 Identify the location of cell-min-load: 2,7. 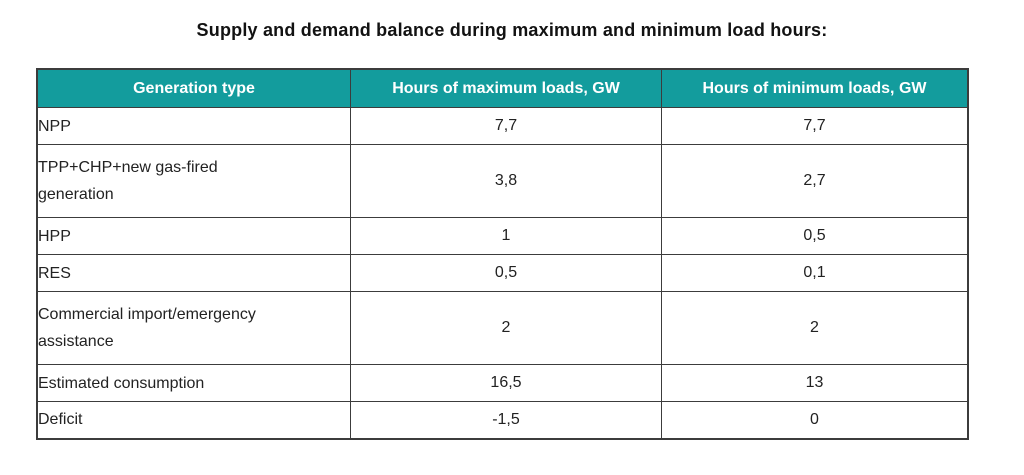
(815, 181).